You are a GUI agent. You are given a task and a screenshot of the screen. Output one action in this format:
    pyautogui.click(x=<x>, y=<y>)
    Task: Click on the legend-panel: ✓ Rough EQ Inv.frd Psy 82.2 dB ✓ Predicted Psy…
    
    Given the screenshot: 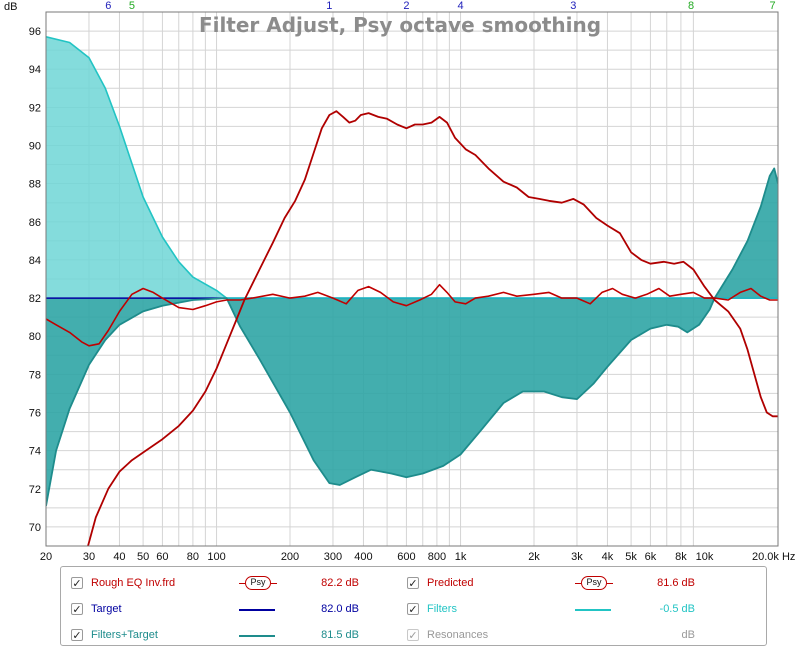 What is the action you would take?
    pyautogui.click(x=413, y=606)
    